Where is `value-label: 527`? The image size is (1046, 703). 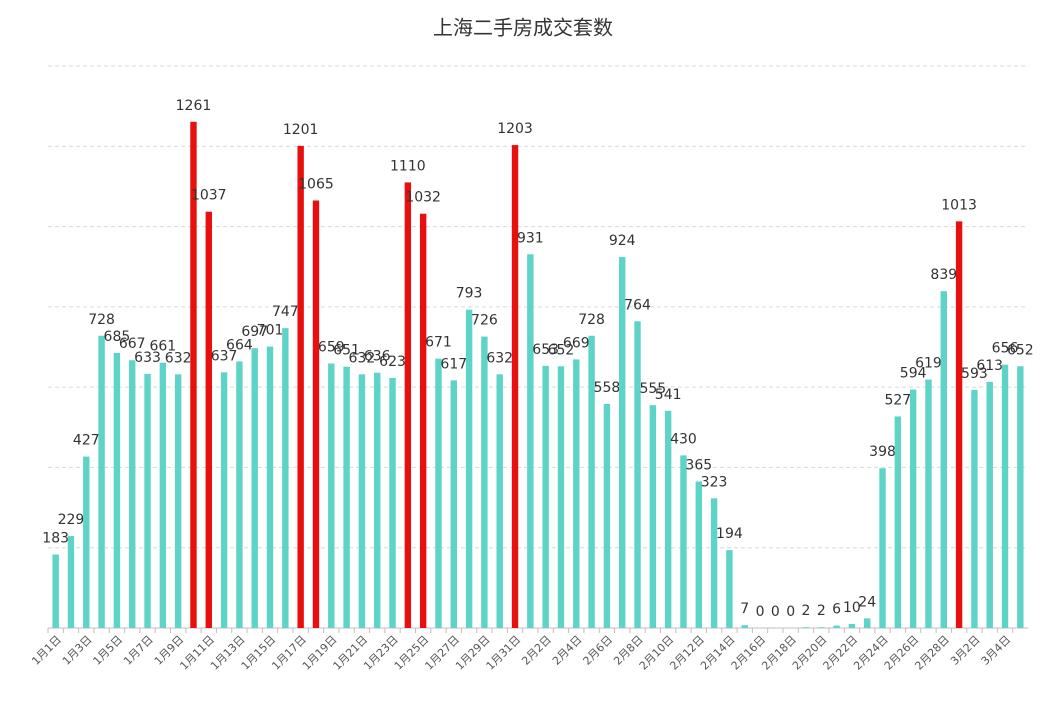 value-label: 527 is located at coordinates (897, 400).